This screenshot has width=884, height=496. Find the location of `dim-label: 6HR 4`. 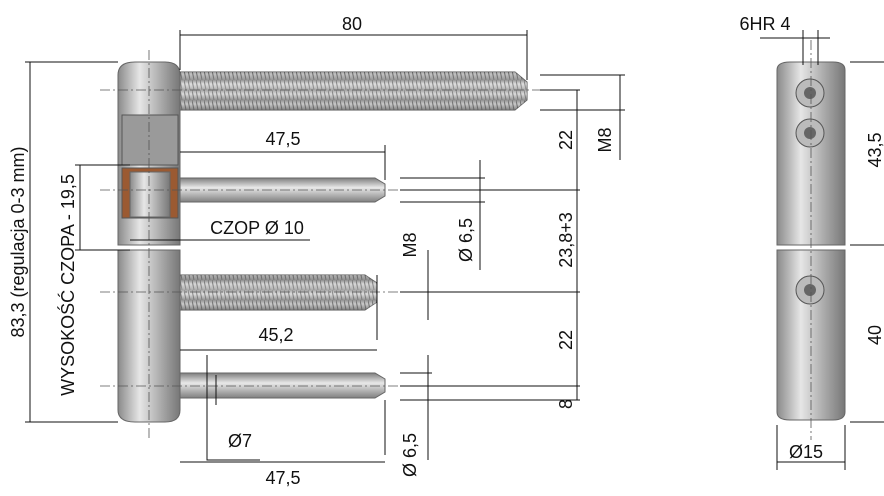

dim-label: 6HR 4 is located at coordinates (764, 24).